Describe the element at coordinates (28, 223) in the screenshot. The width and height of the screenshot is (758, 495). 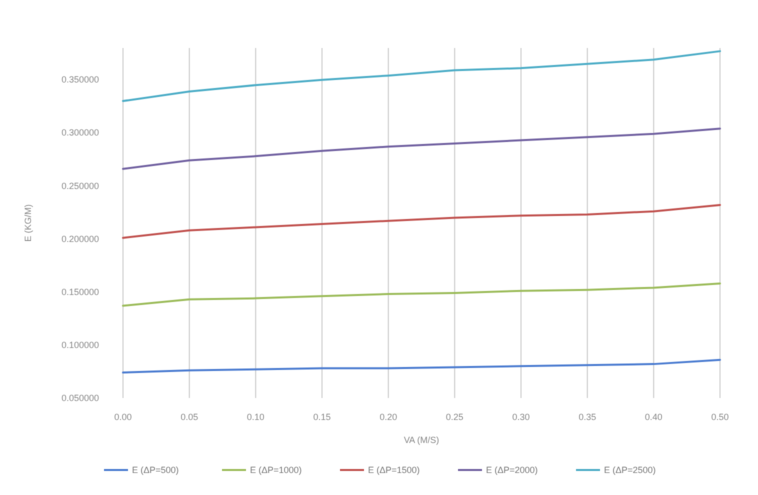
I see `y-axis-title: E (KG/M)` at that location.